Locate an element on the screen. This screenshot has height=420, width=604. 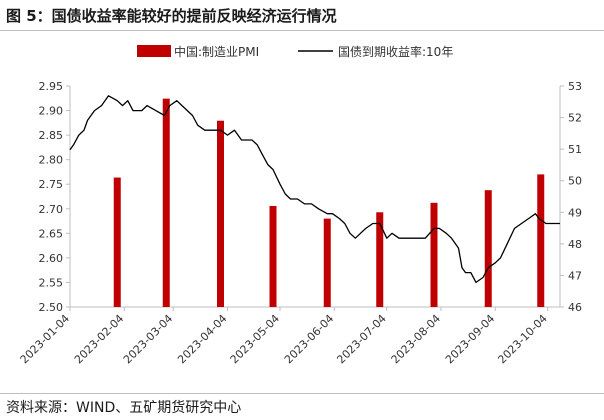
left-tick-label: 2.50 is located at coordinates (51, 307).